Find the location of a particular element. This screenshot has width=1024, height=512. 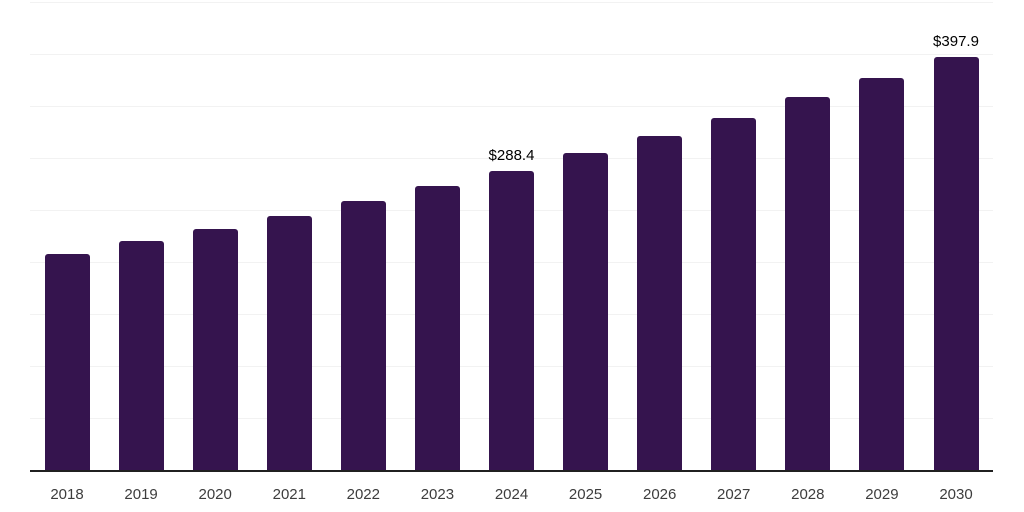

bar-2027 is located at coordinates (734, 294).